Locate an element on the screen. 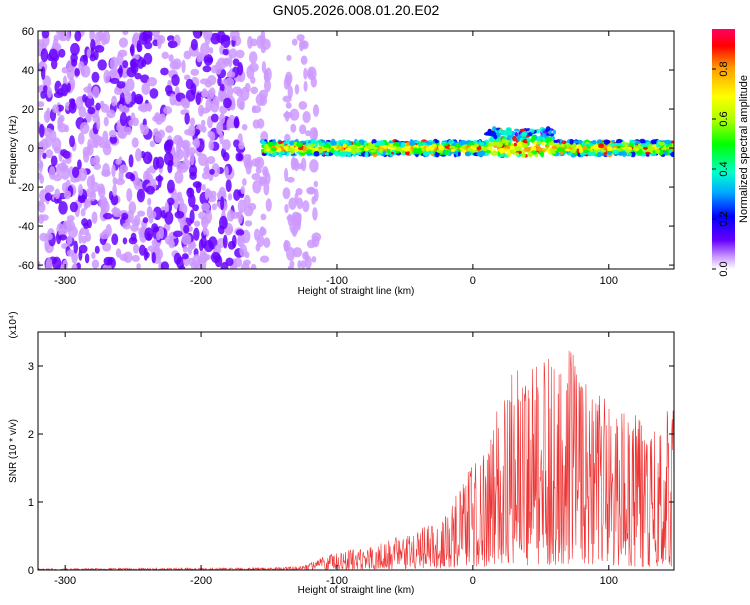 The height and width of the screenshot is (605, 750). spectrogram-x-tick-label: -300 is located at coordinates (65, 281).